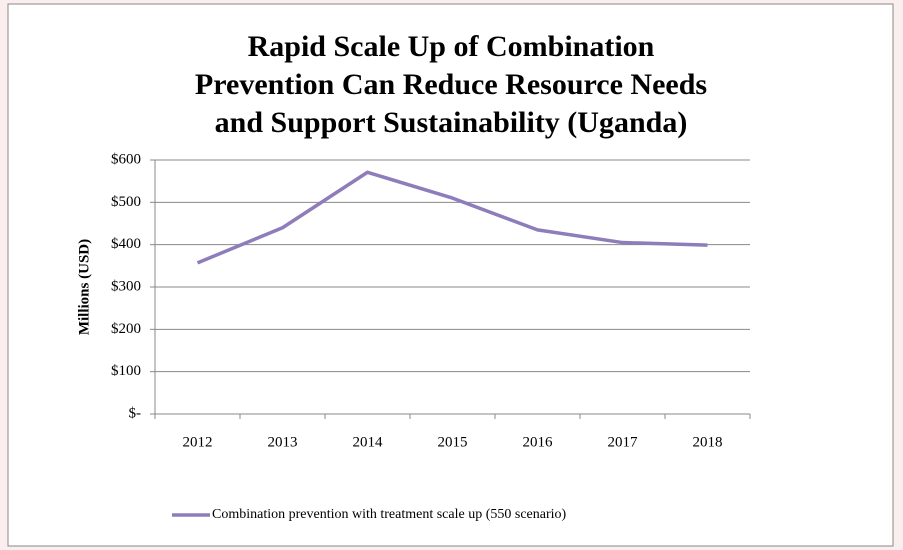 The width and height of the screenshot is (903, 550). Describe the element at coordinates (84, 287) in the screenshot. I see `y-axis-label: Millions (USD)` at that location.